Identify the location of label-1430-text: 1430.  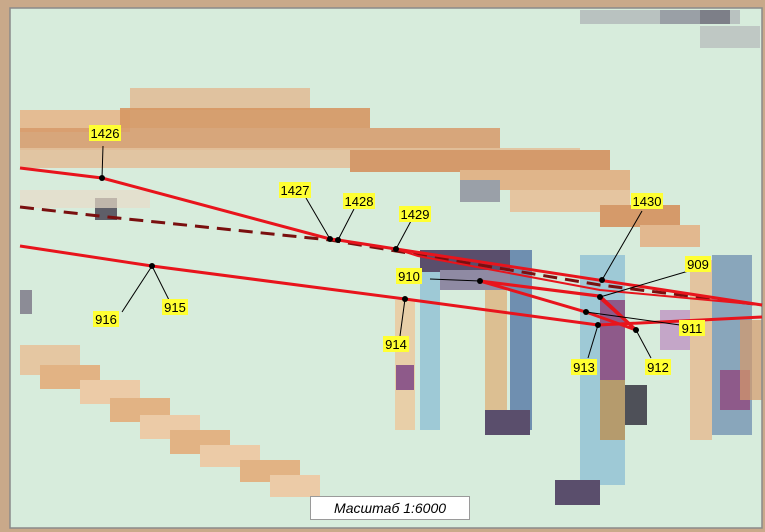
(647, 201).